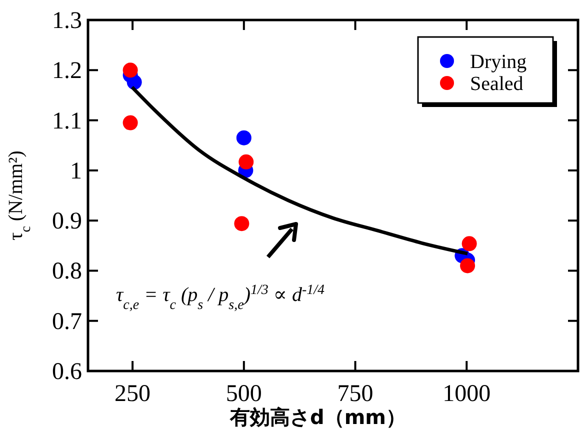 This screenshot has width=584, height=434. What do you see at coordinates (132, 394) in the screenshot?
I see `x-tick-label: 250` at bounding box center [132, 394].